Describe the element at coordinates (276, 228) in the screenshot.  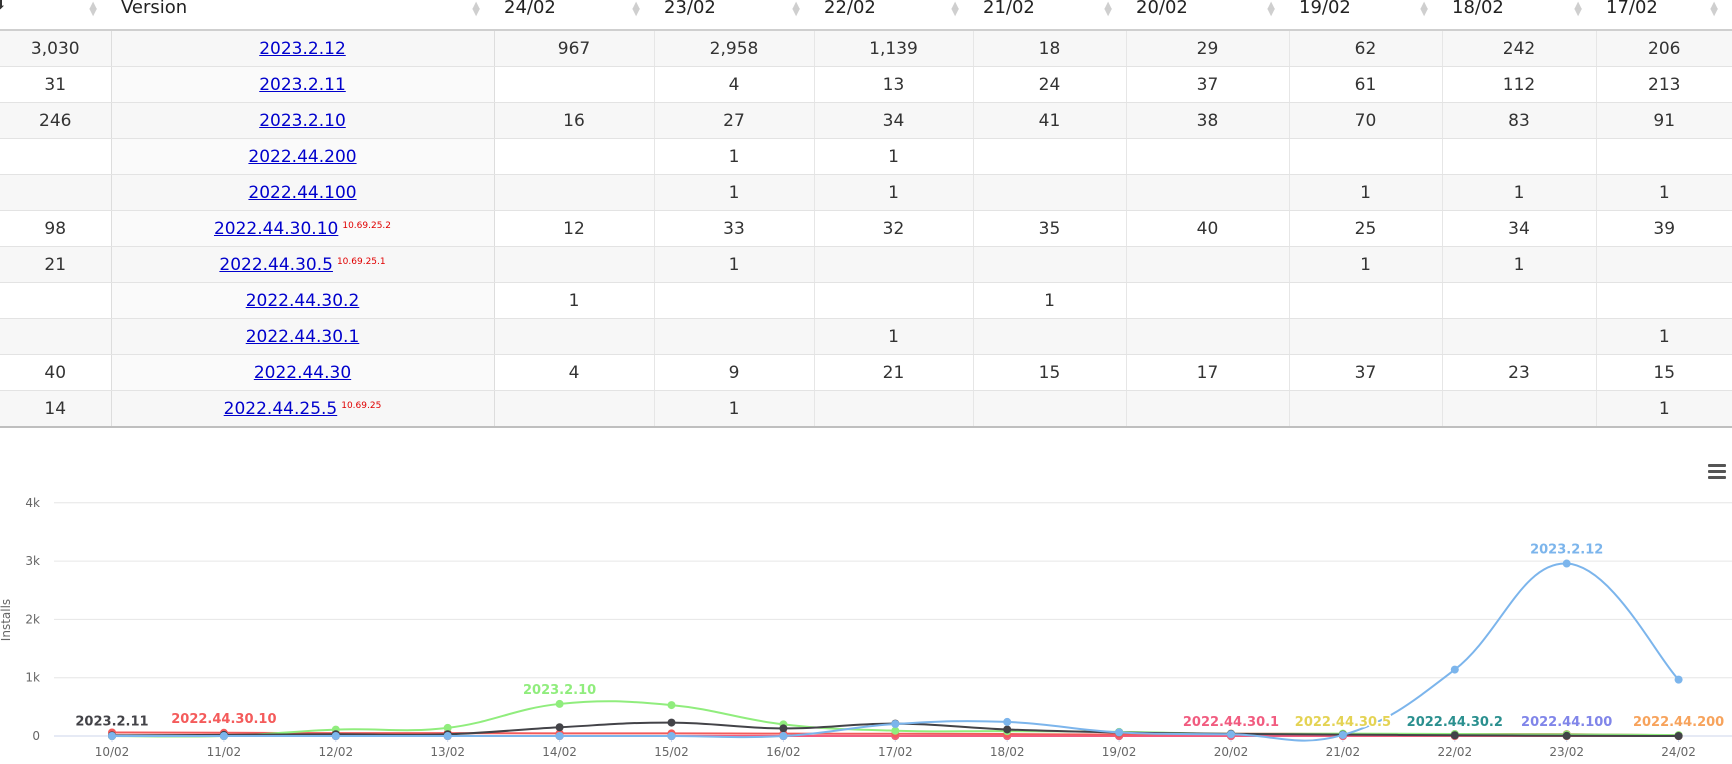
I see `version-link: 2022.44.30.10` at that location.